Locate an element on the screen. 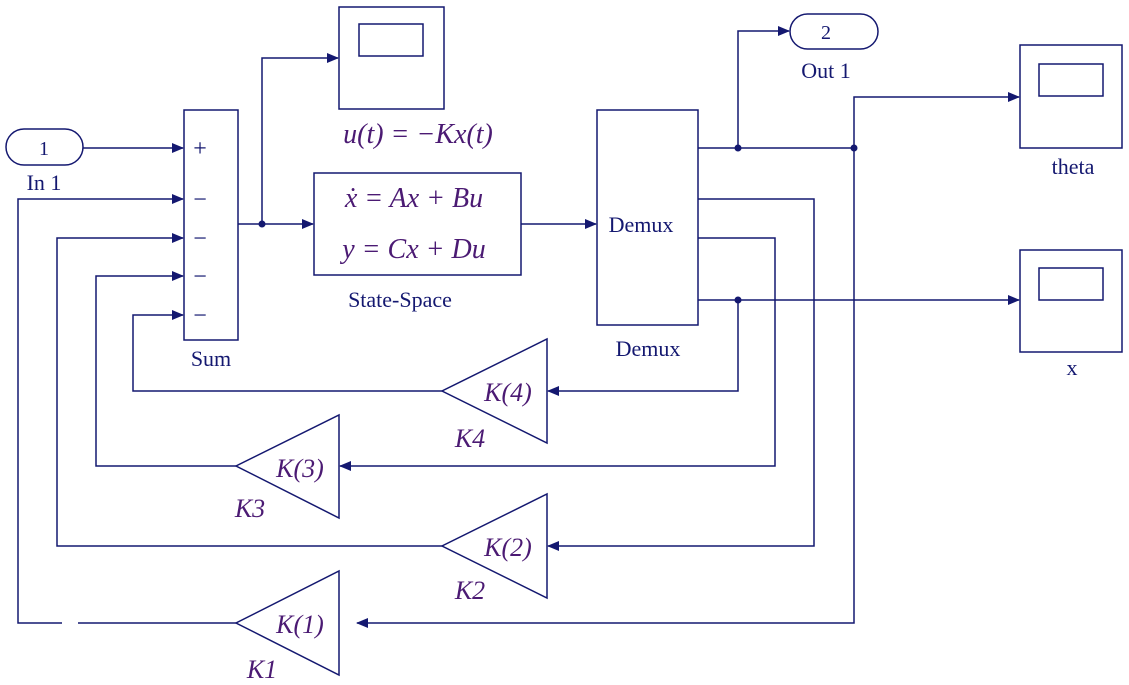  demux-label: Demux is located at coordinates (648, 348).